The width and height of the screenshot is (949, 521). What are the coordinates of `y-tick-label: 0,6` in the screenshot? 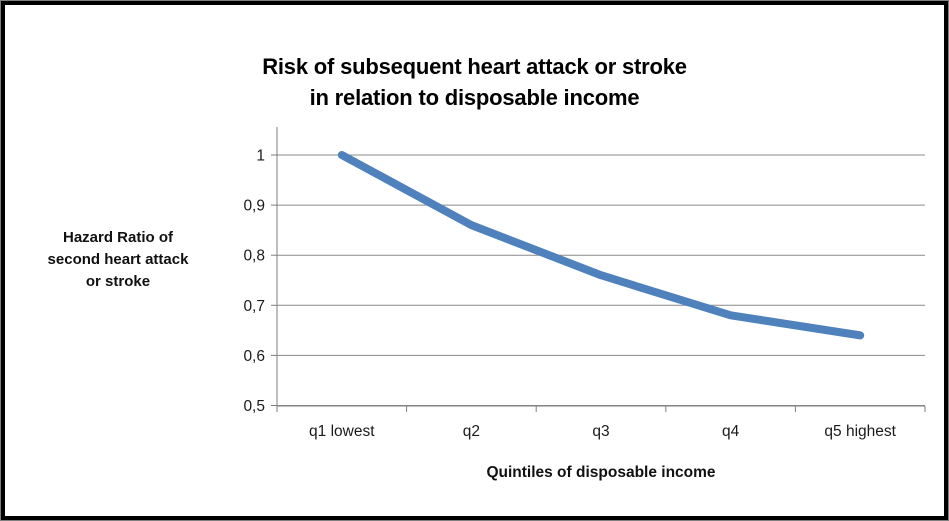 It's located at (254, 356).